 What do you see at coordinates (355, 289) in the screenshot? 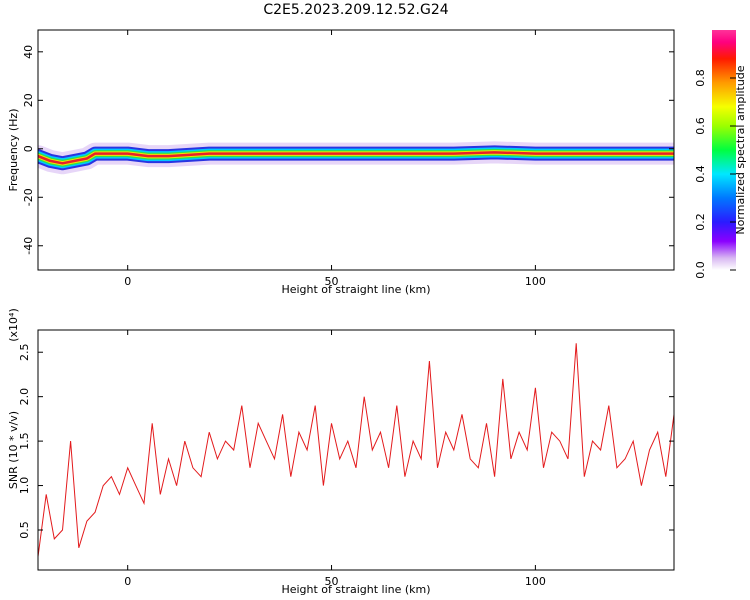
I see `heatmap-x-axis-label: Height of straight line (km)` at bounding box center [355, 289].